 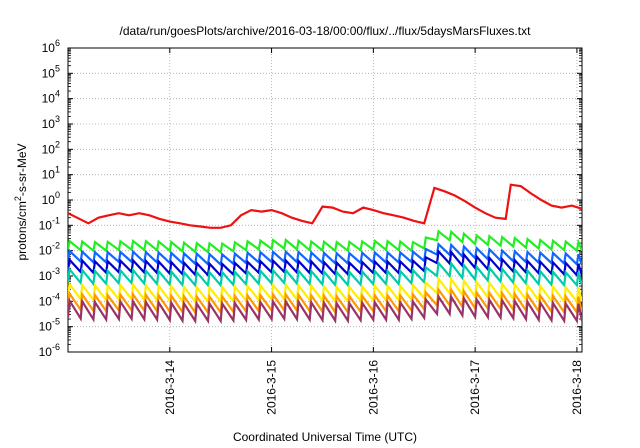 I want to click on y-tick-label: 10⁰, so click(x=51, y=198).